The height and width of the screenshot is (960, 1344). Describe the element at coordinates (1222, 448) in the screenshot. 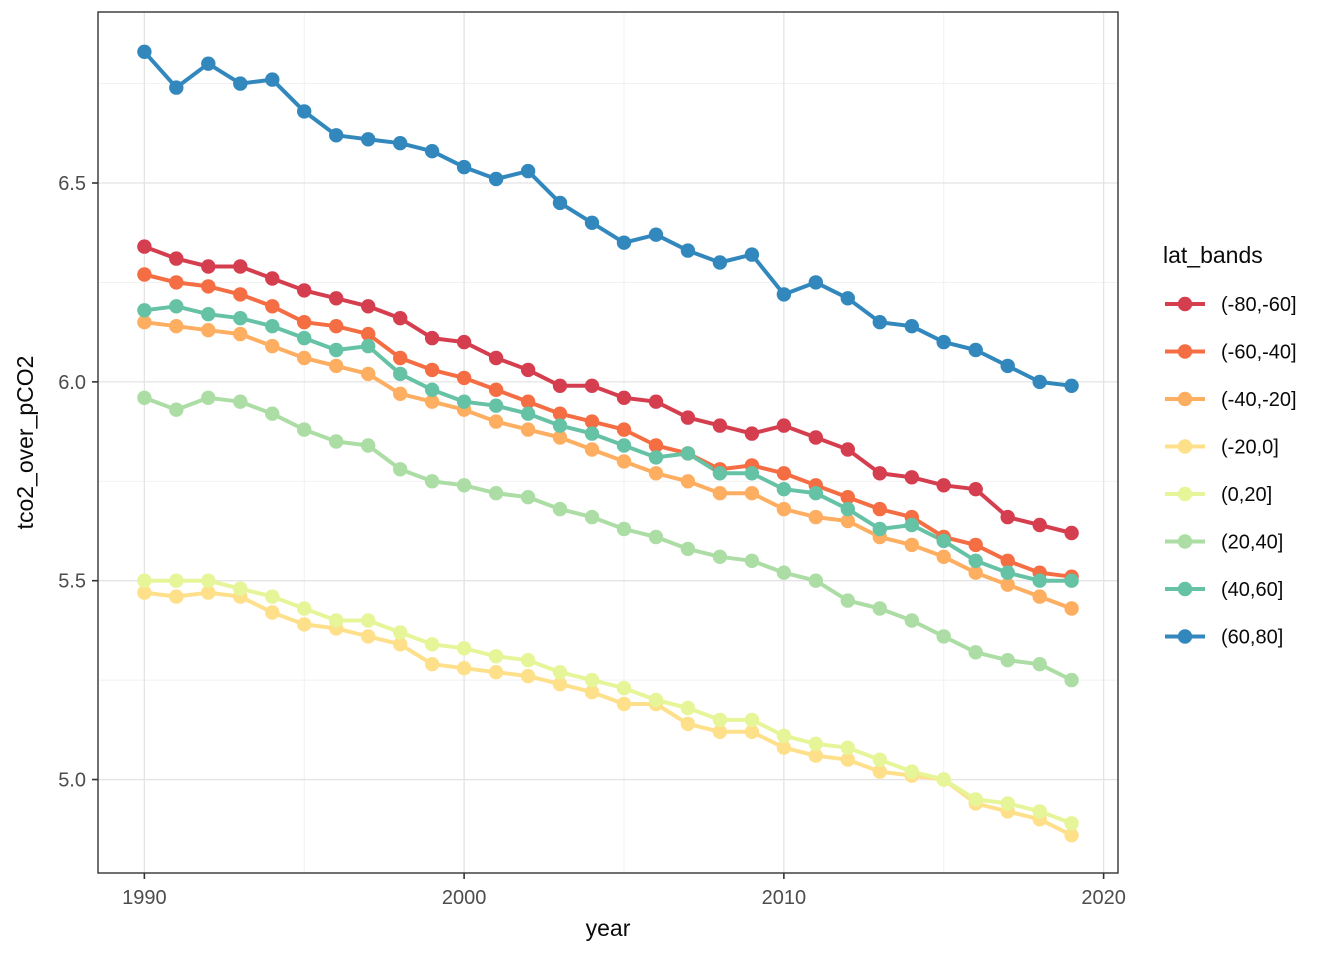

I see `legend-entry: (-20,0]` at that location.